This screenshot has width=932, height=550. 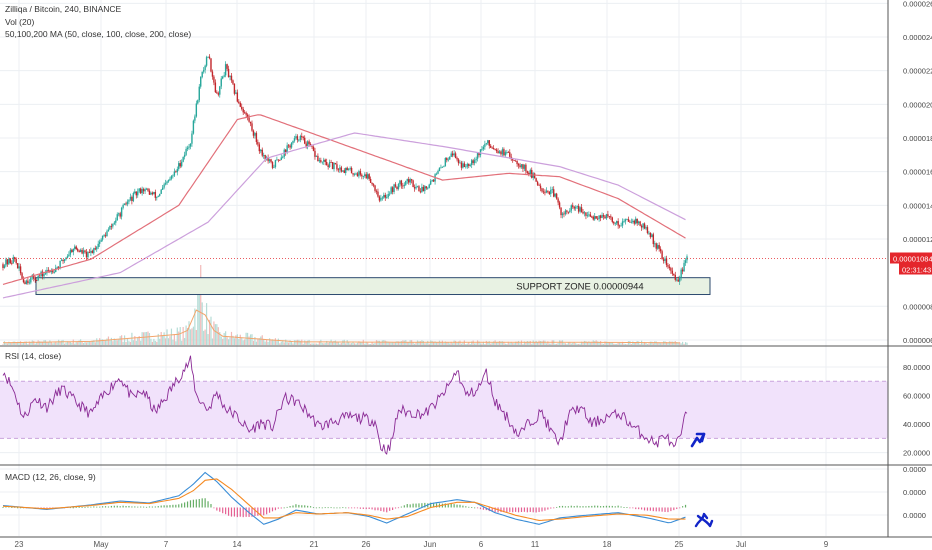 I want to click on x-tick-label: 26, so click(x=366, y=544).